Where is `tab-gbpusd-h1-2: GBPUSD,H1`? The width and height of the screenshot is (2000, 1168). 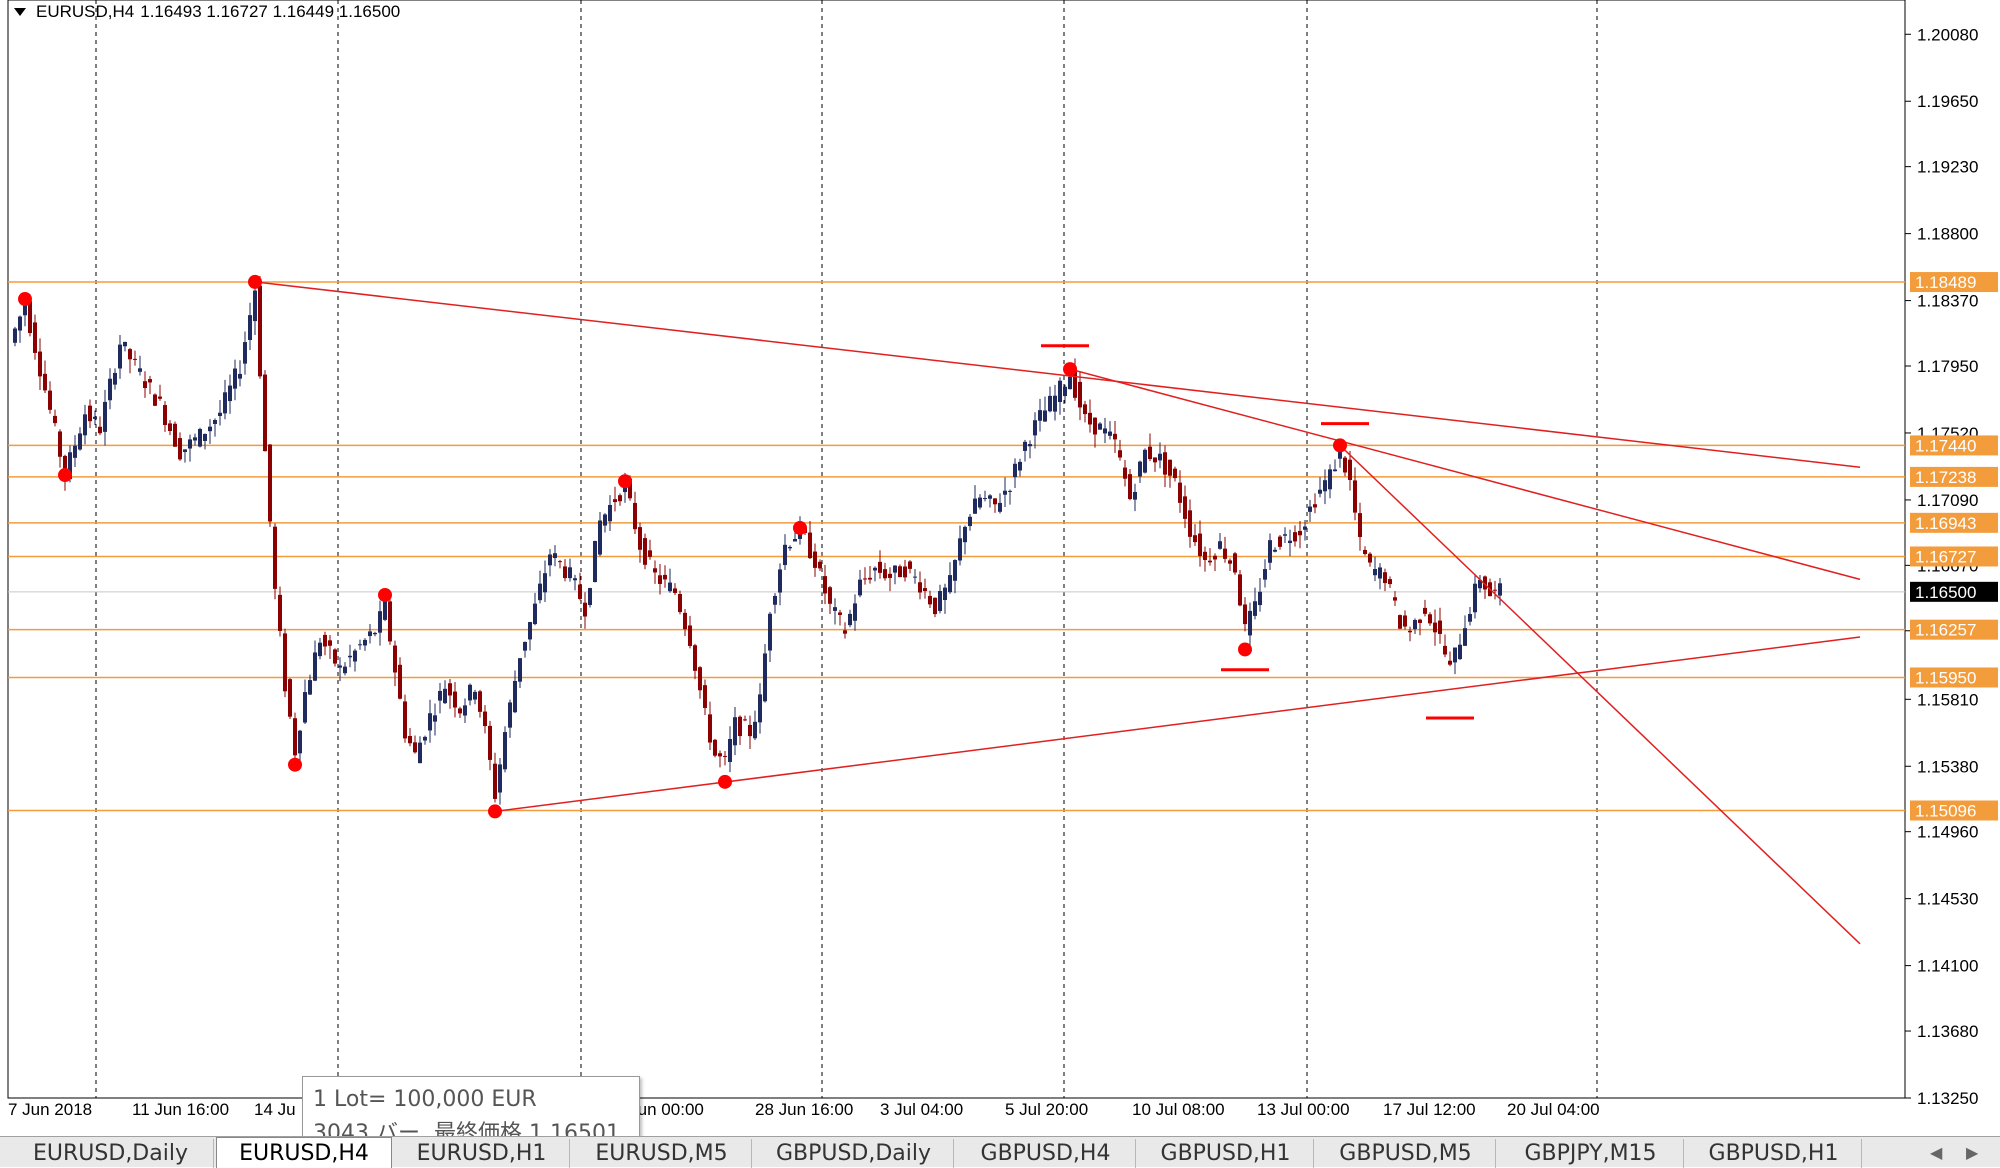
tab-gbpusd-h1-2: GBPUSD,H1 is located at coordinates (1774, 1153).